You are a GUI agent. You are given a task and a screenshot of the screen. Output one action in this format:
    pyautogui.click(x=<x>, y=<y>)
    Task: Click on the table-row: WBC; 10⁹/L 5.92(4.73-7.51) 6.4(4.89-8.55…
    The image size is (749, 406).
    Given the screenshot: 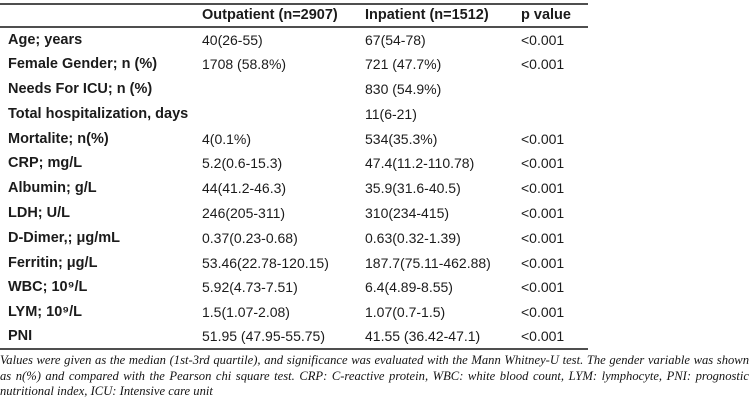 What is the action you would take?
    pyautogui.click(x=294, y=287)
    